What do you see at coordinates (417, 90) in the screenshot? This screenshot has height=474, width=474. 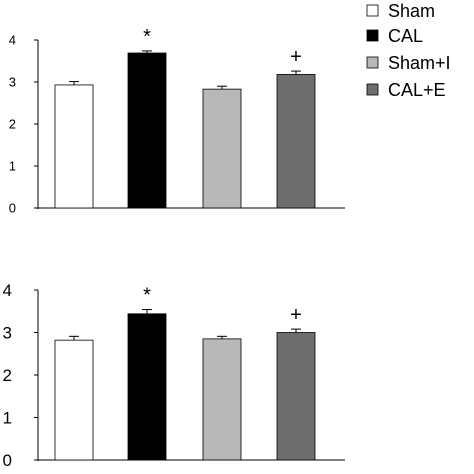 I see `legend-label: CAL+E` at bounding box center [417, 90].